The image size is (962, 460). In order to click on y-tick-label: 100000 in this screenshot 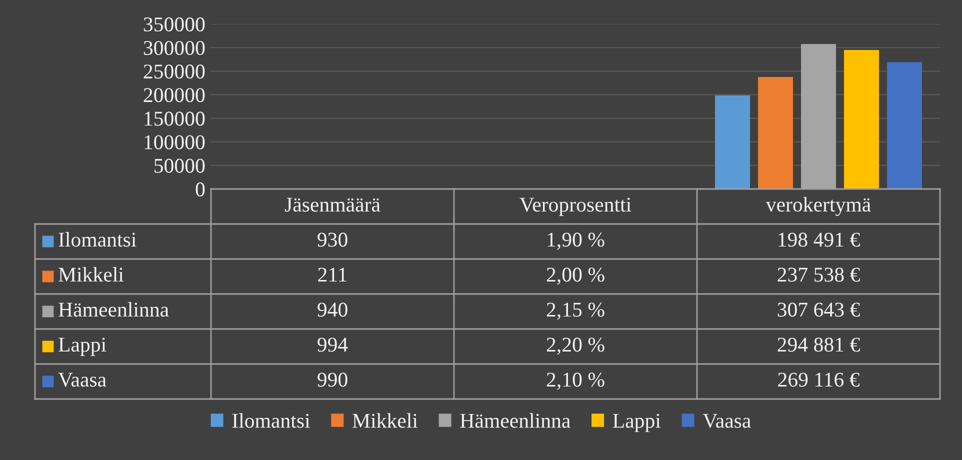, I will do `click(174, 142)`.